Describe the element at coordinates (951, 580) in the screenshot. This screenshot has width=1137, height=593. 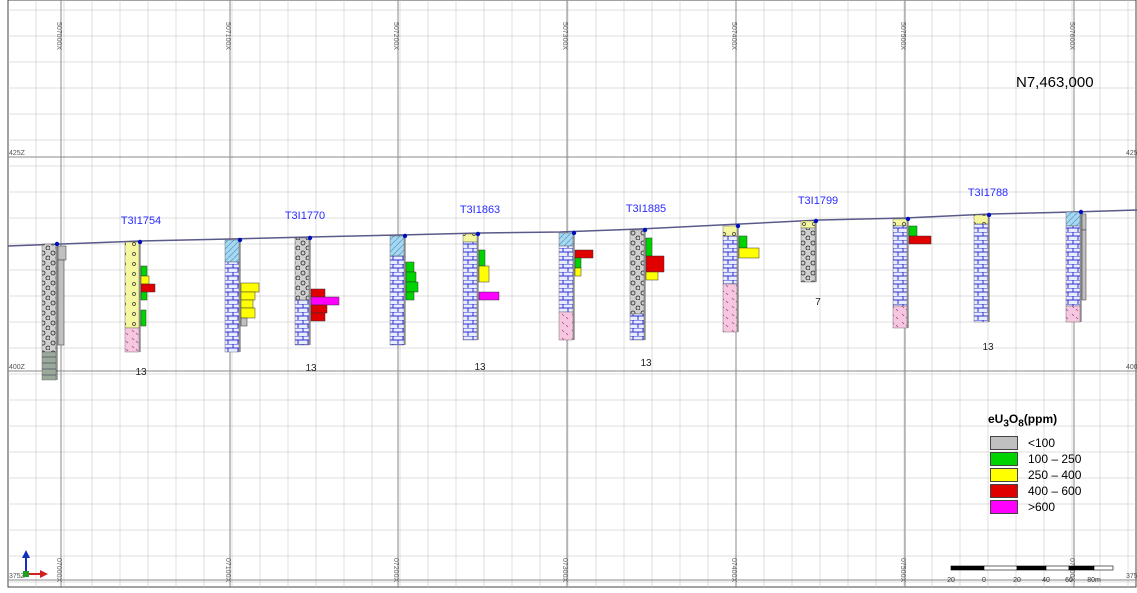
I see `scale-tick-label: 20` at that location.